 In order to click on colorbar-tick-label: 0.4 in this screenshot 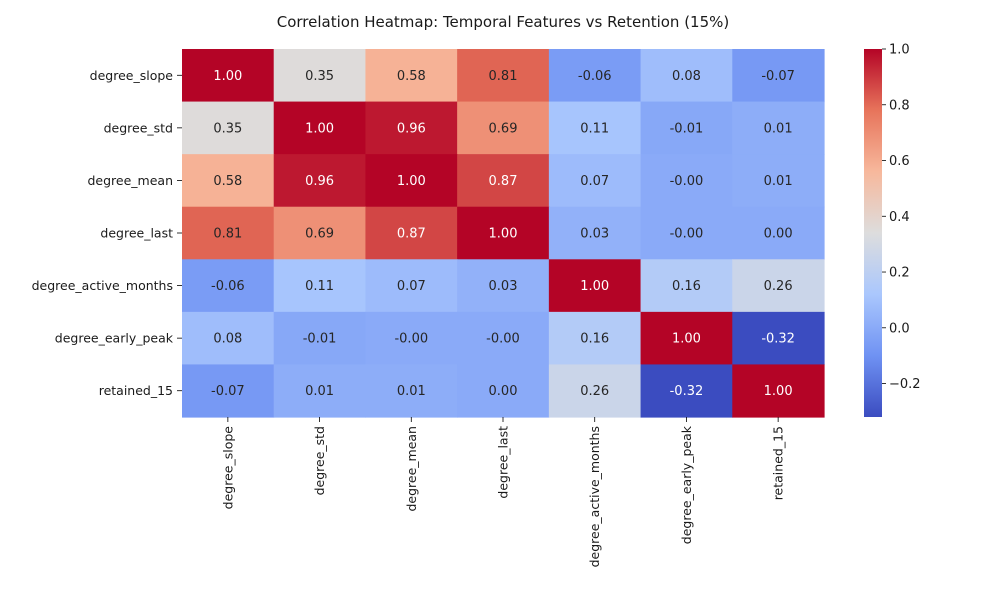, I will do `click(899, 217)`.